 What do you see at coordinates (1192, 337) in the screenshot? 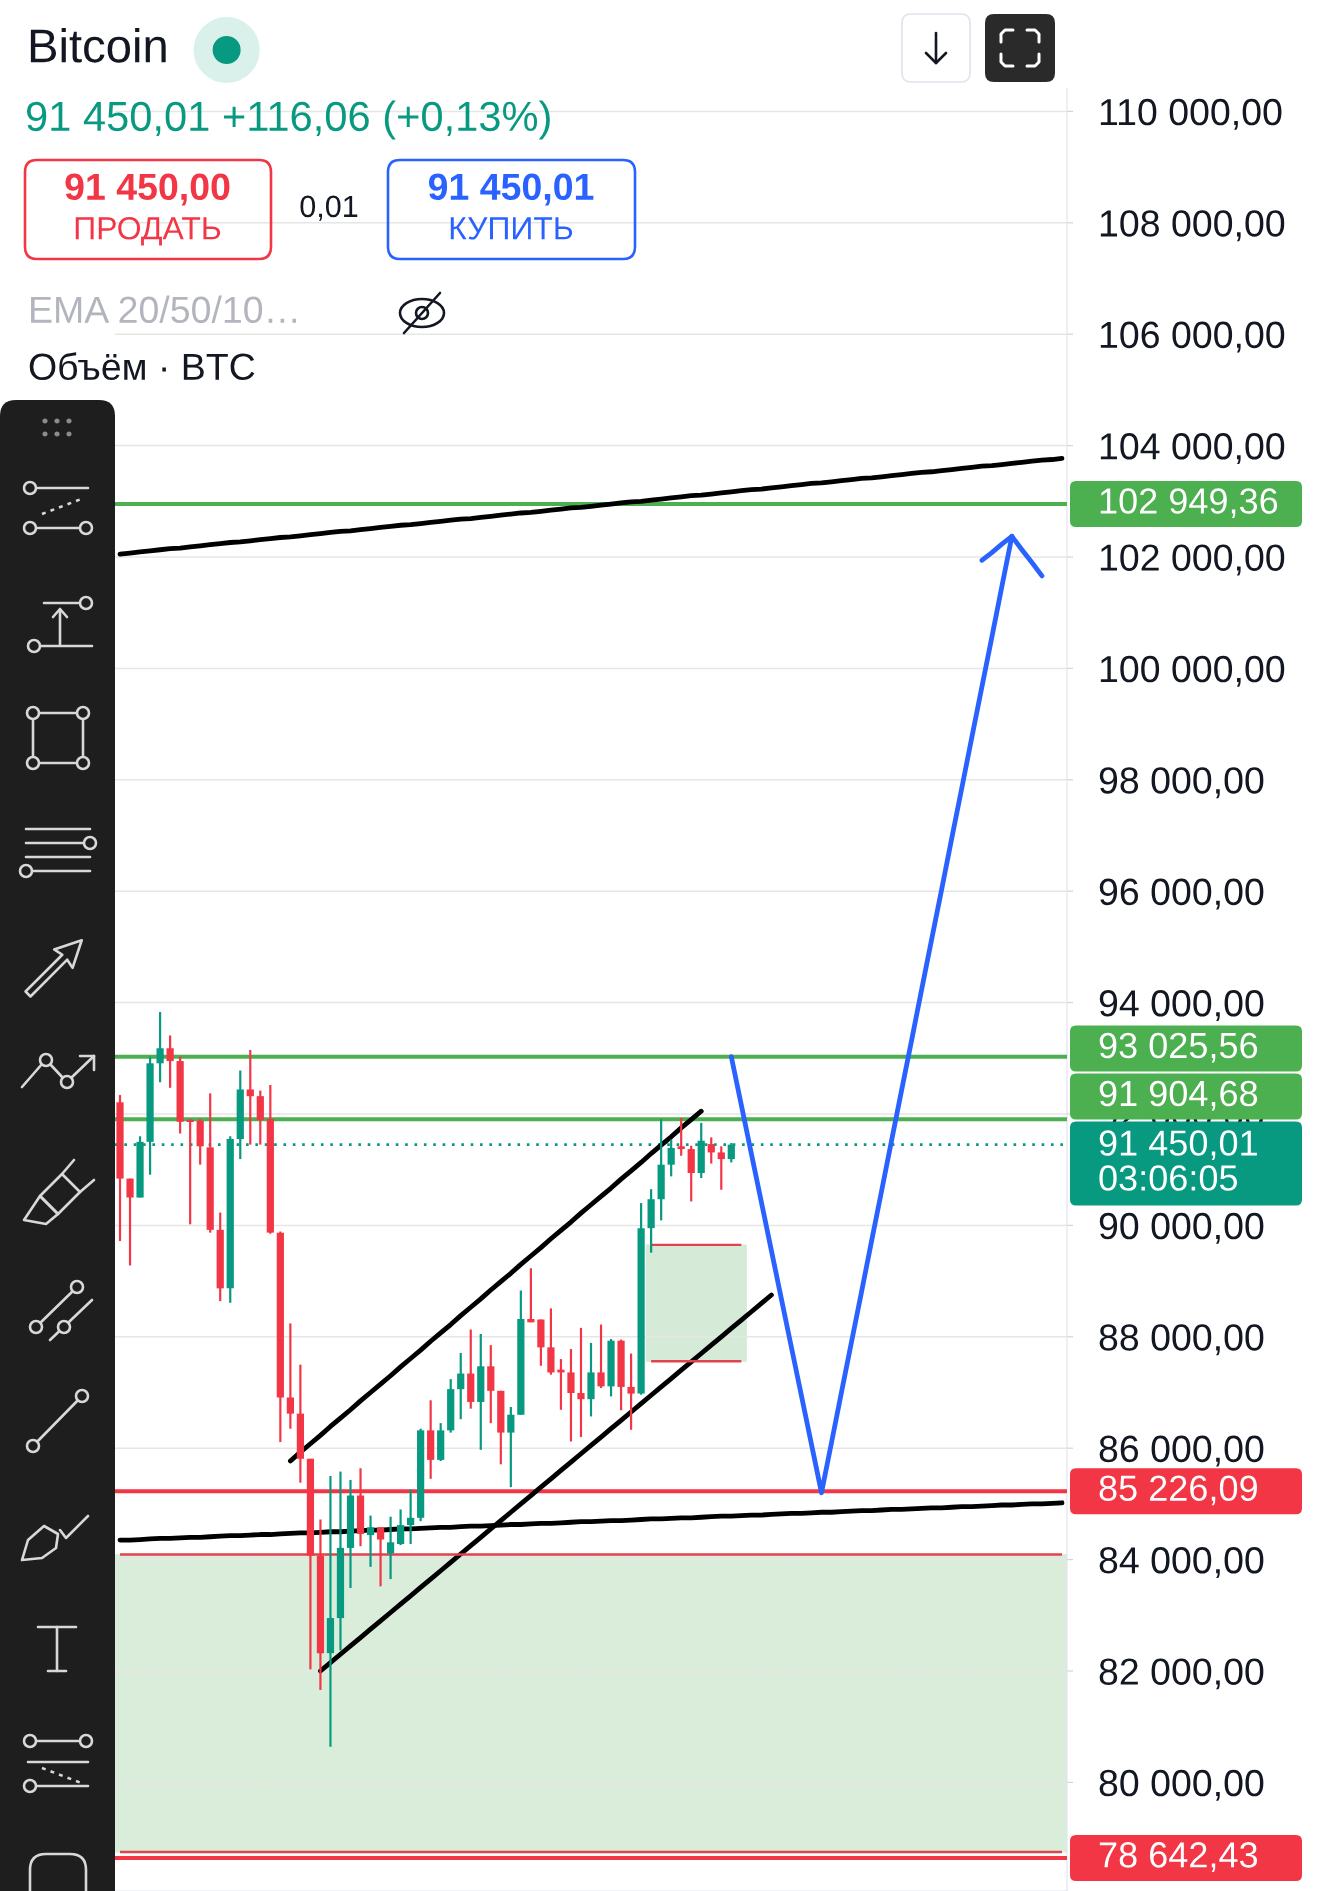
I see `y-tick-label: 106 000,00` at bounding box center [1192, 337].